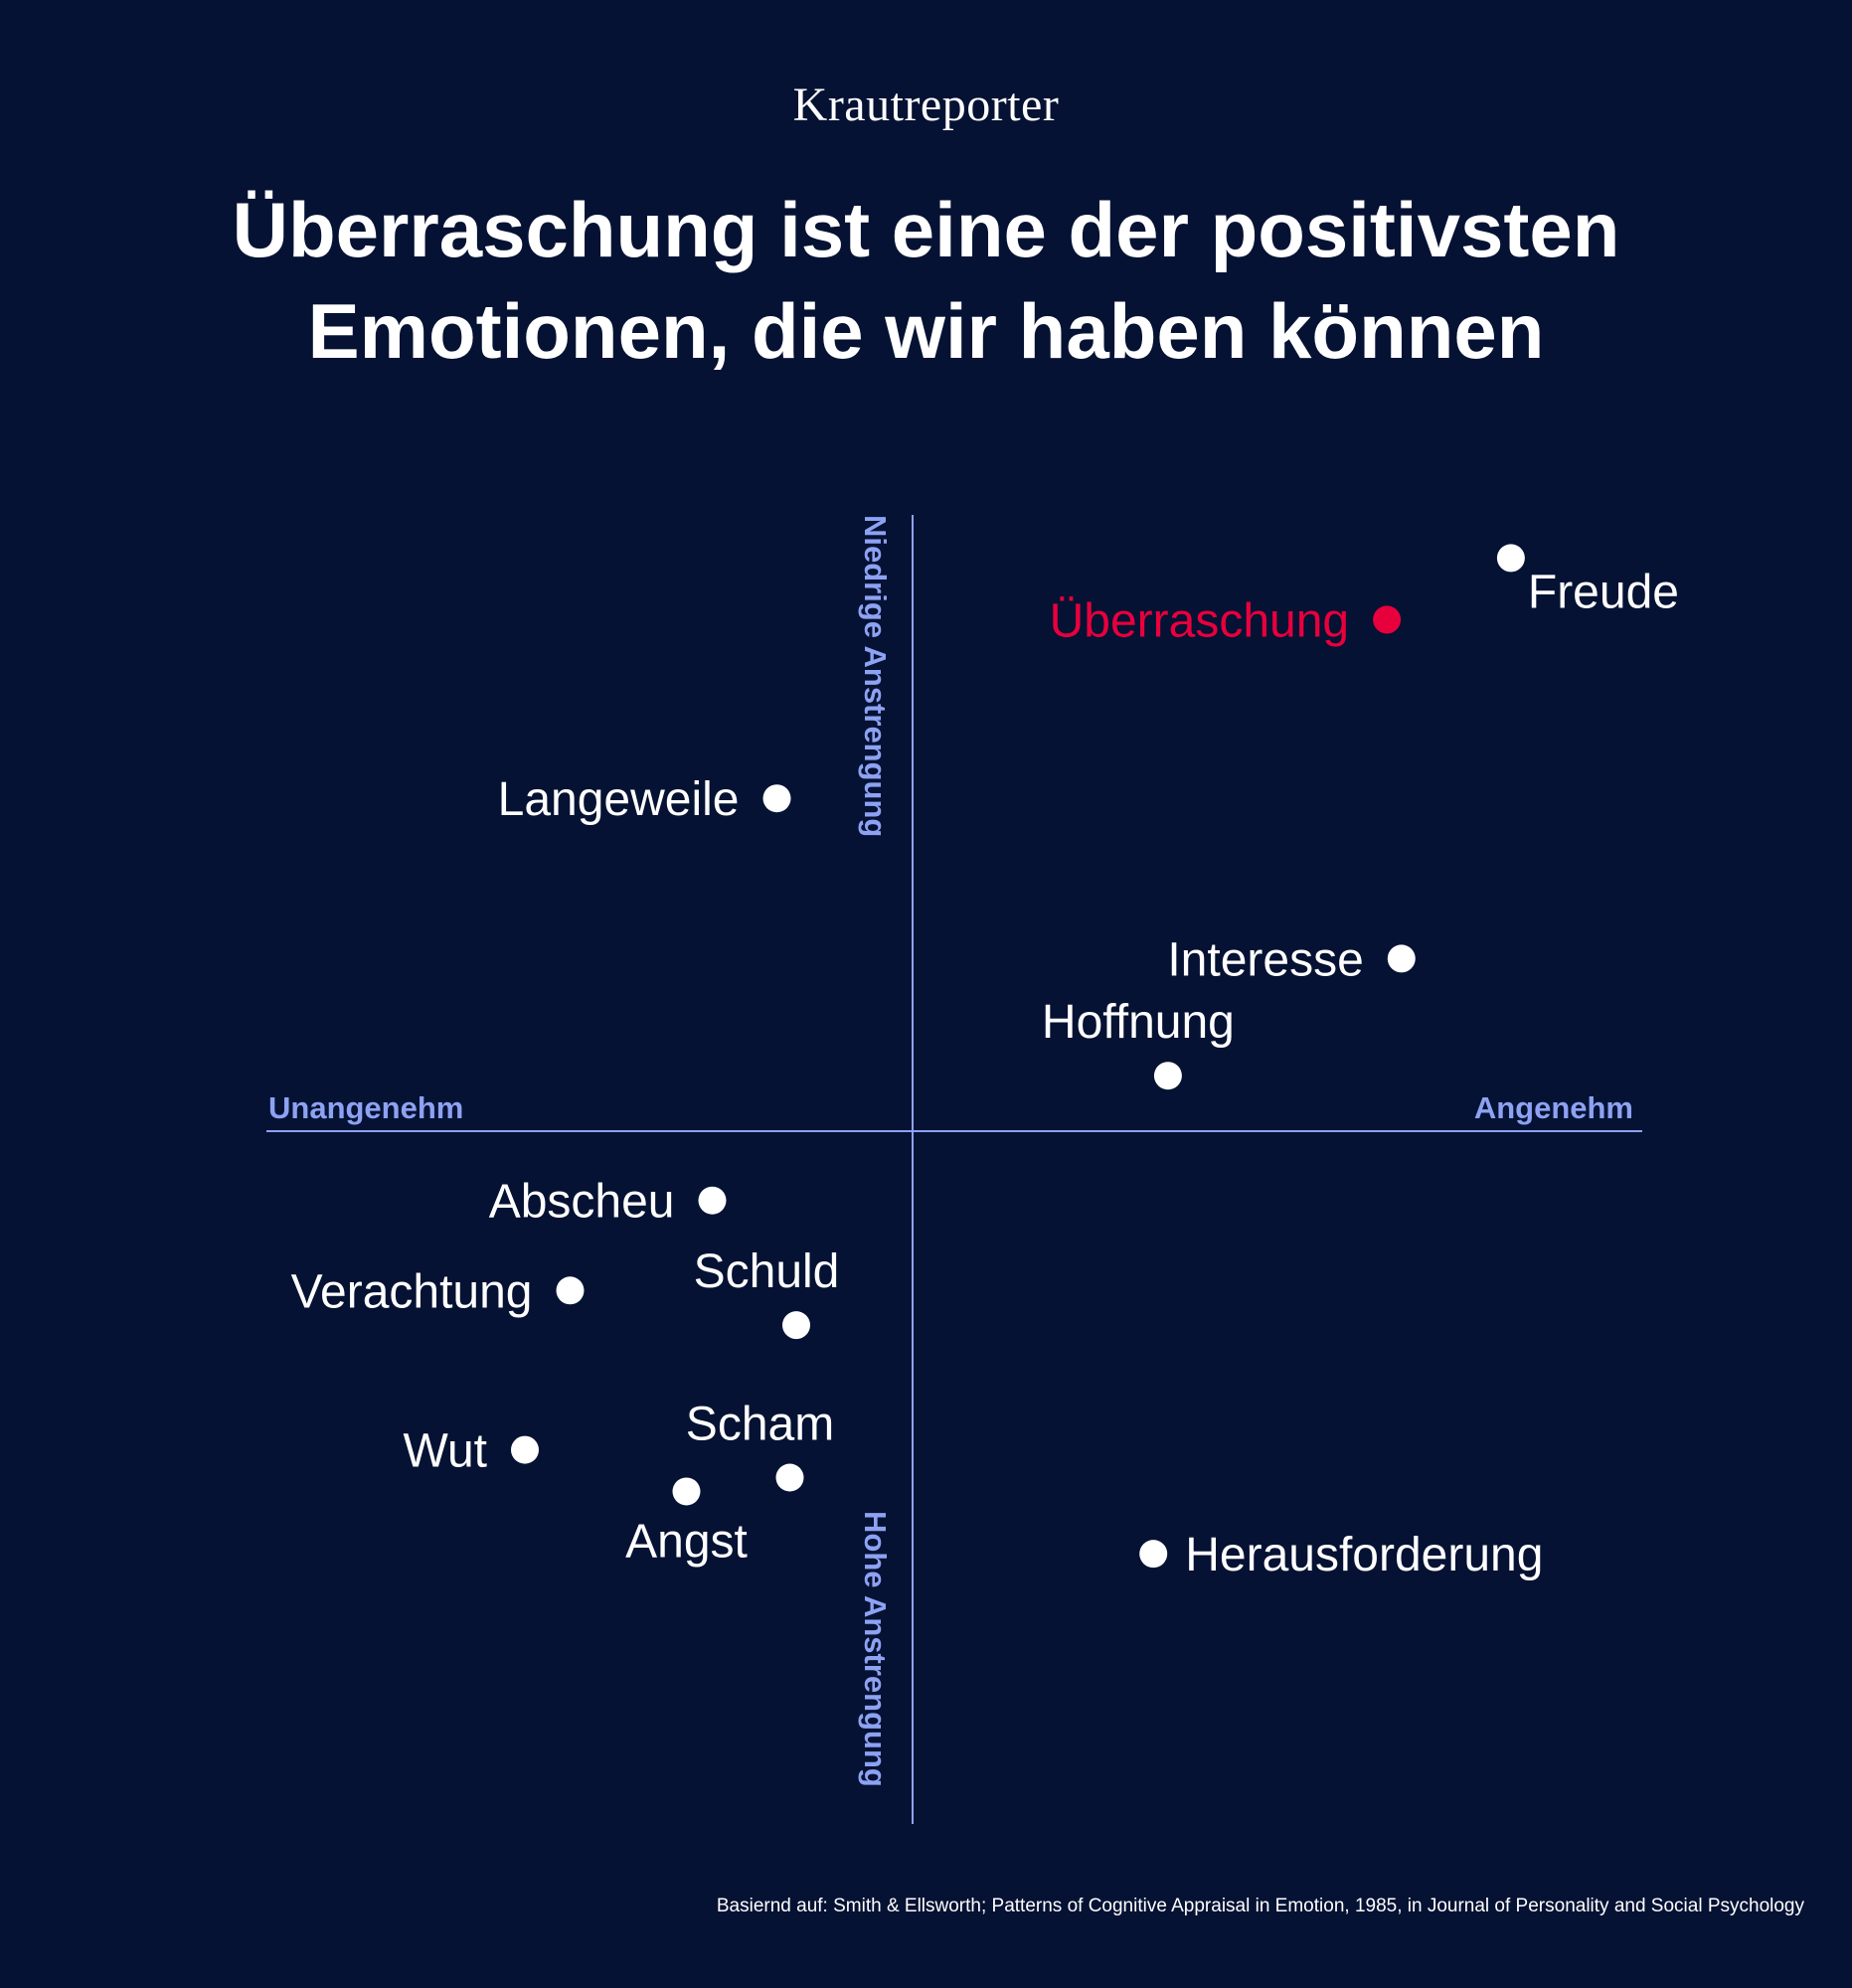  I want to click on point-label-5: Hoffnung, so click(1138, 1022).